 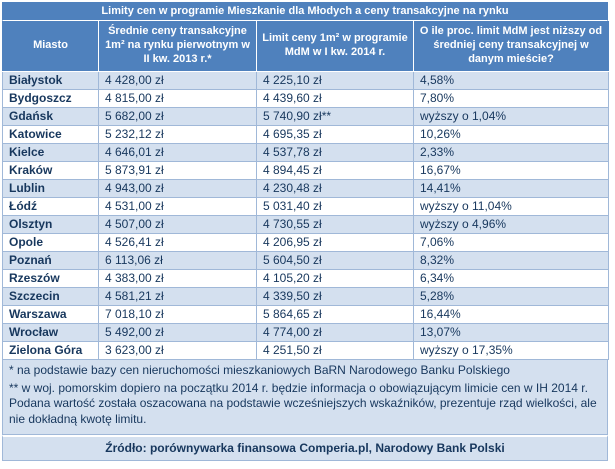 What do you see at coordinates (177, 80) in the screenshot?
I see `avg-price-2013-cell: 4 428,00 zł` at bounding box center [177, 80].